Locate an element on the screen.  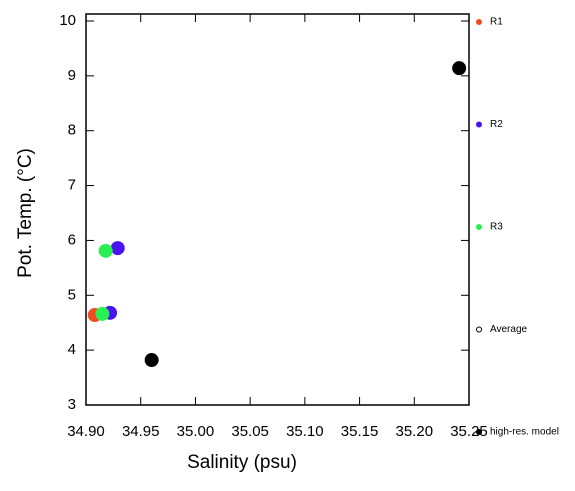
y-tick-label: 3 is located at coordinates (72, 404).